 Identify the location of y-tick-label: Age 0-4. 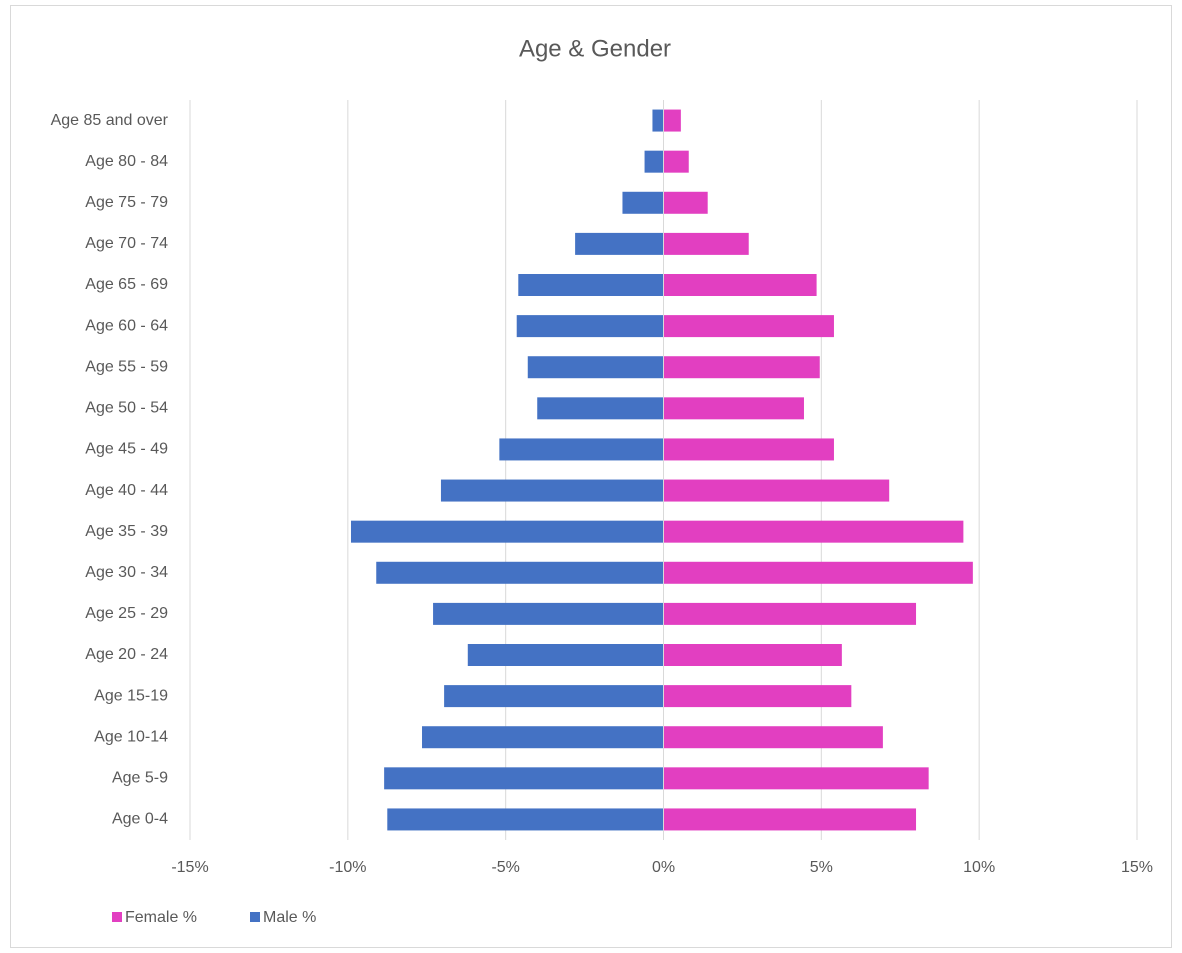
(140, 819).